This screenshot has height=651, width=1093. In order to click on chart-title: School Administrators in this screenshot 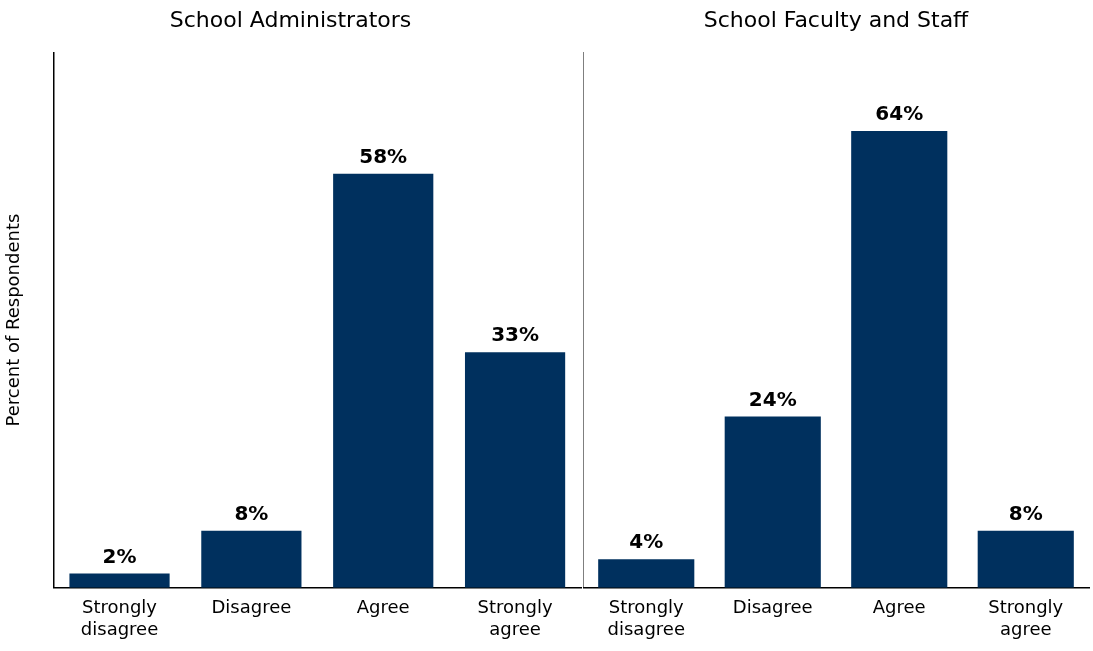, I will do `click(290, 19)`.